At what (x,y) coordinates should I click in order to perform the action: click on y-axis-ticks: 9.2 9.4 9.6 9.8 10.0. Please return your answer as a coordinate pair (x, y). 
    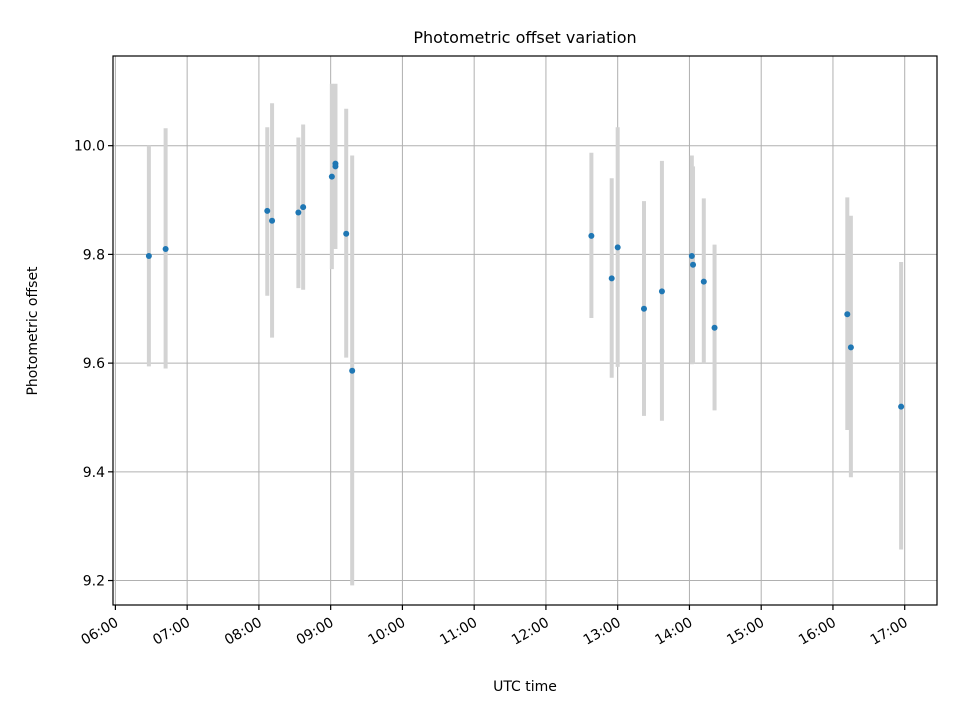
    Looking at the image, I should click on (93, 364).